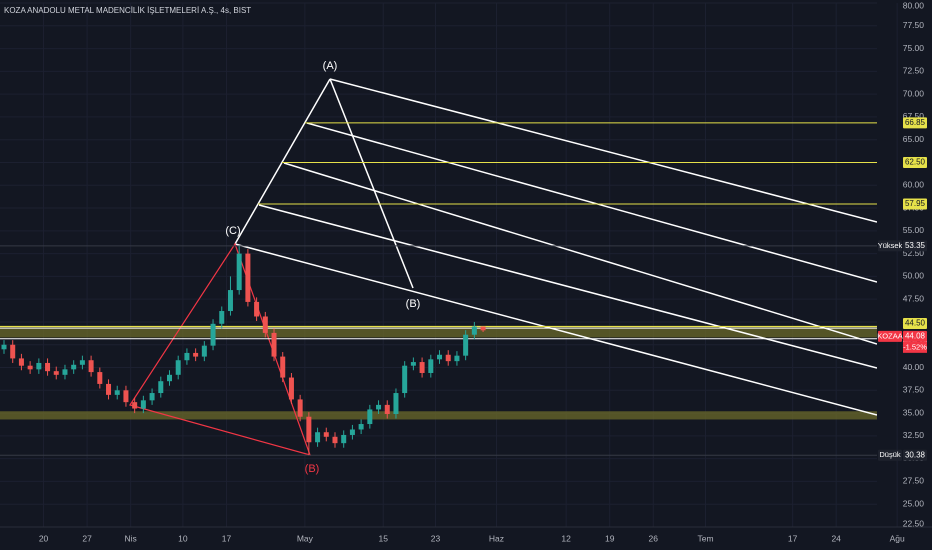 The width and height of the screenshot is (932, 550). Describe the element at coordinates (654, 538) in the screenshot. I see `x-tick-label: 26` at that location.